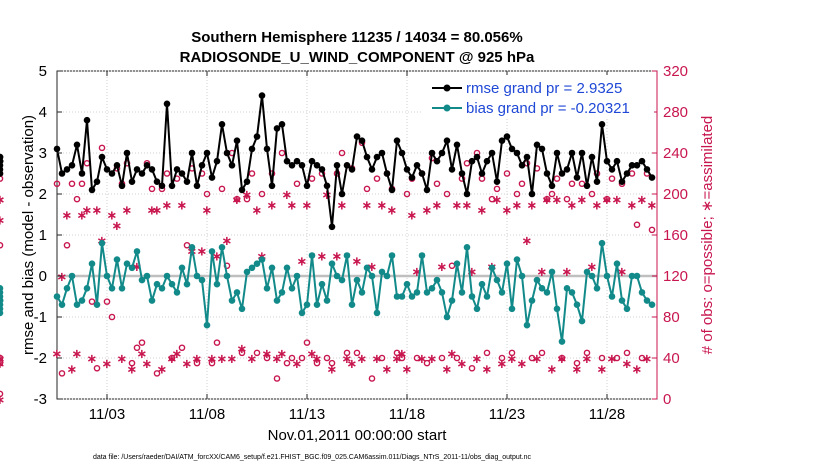 The image size is (830, 470). What do you see at coordinates (40, 399) in the screenshot?
I see `y-tick-label: -3` at bounding box center [40, 399].